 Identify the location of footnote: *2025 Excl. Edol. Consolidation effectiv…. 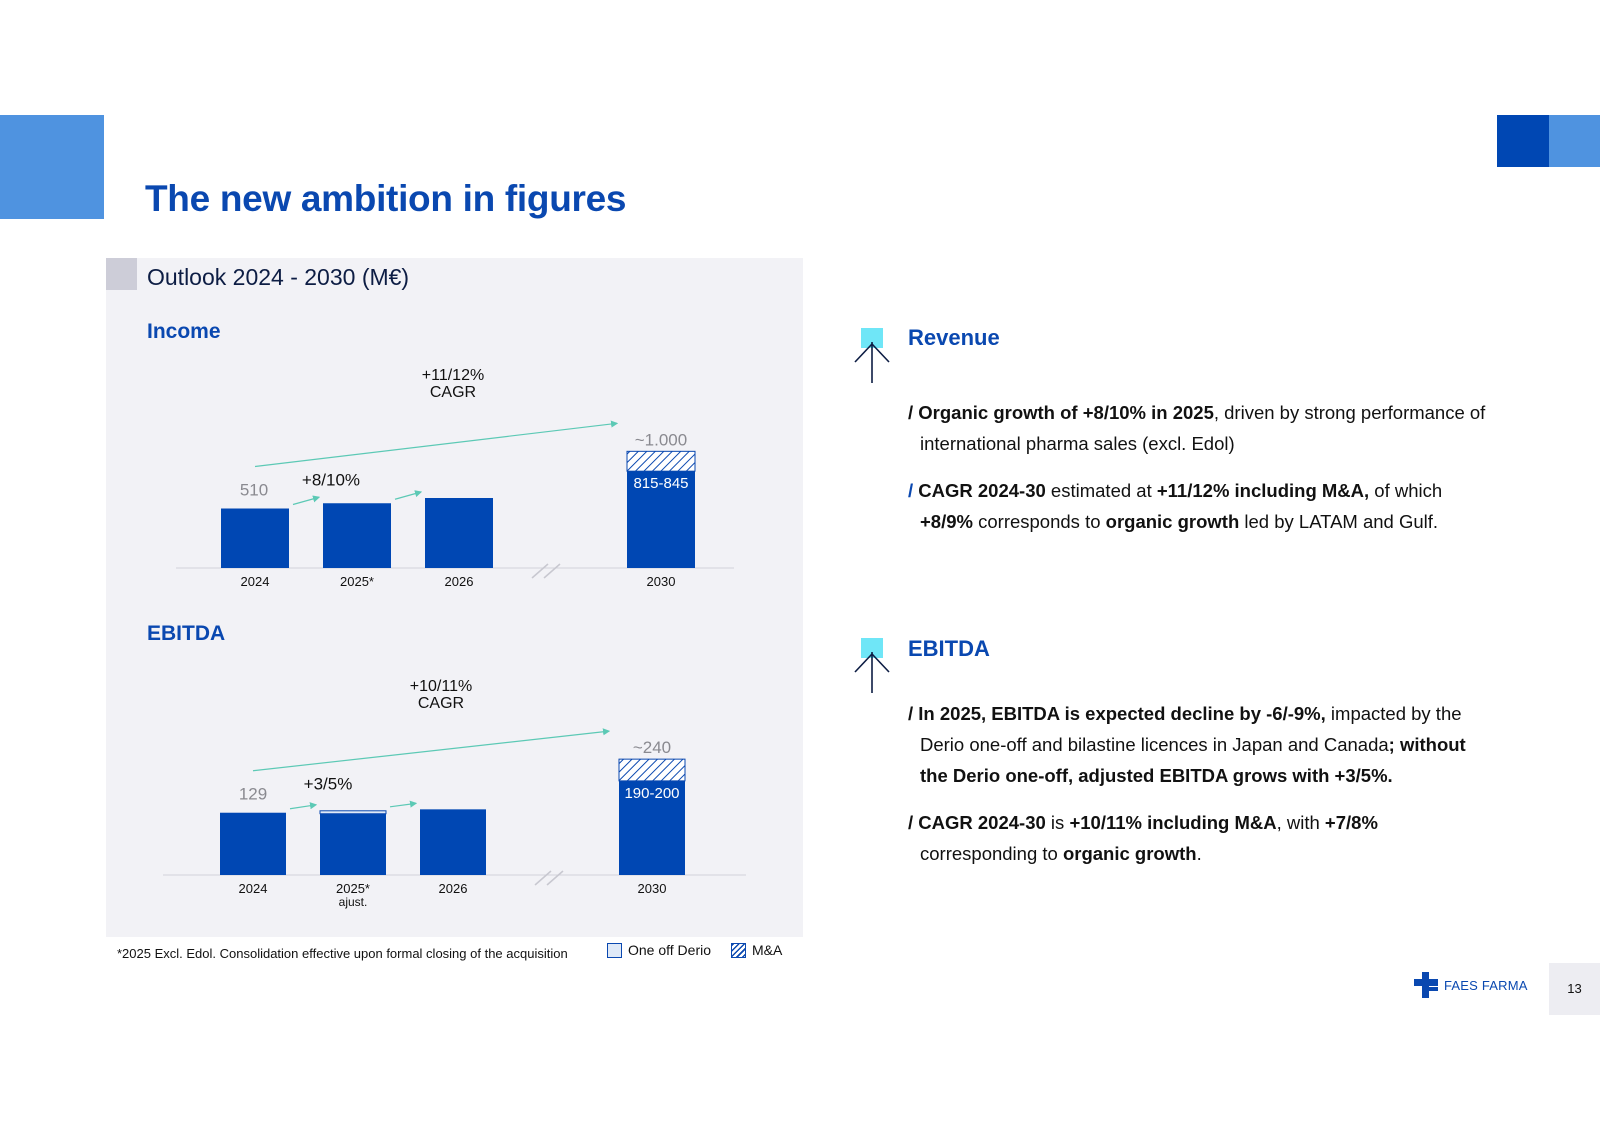
(342, 953).